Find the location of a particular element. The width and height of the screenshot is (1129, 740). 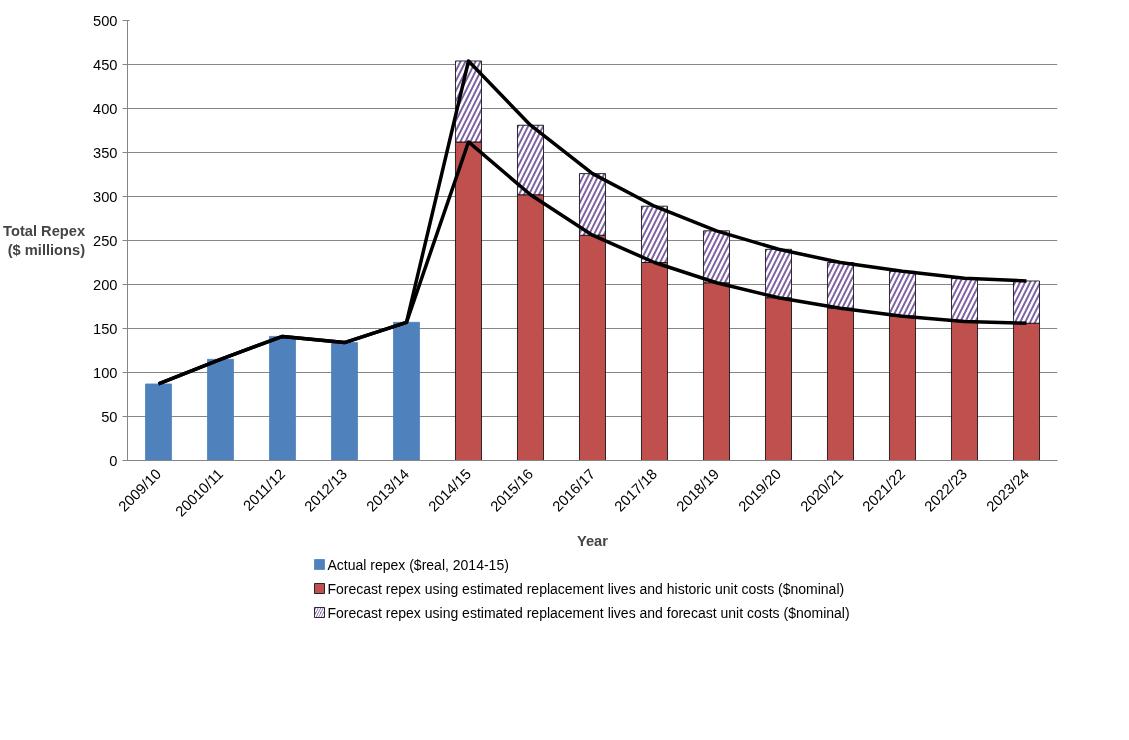

legend-label: Forecast repex using estimated replacement lives and historic unit costs ($nominal) is located at coordinates (586, 588).